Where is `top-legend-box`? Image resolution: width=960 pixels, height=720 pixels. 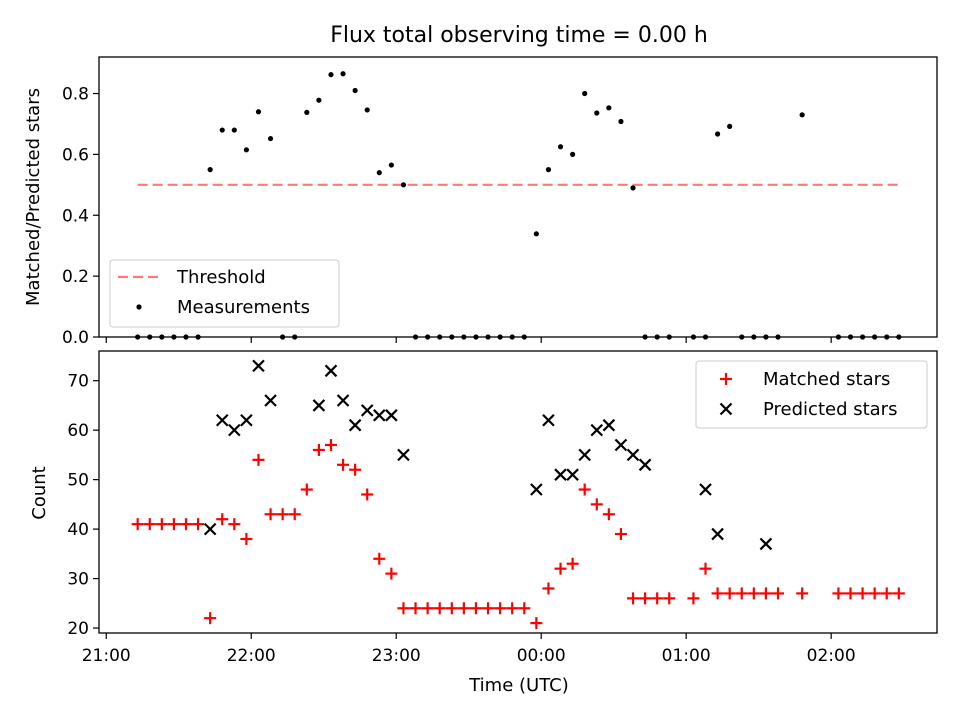 top-legend-box is located at coordinates (224, 293).